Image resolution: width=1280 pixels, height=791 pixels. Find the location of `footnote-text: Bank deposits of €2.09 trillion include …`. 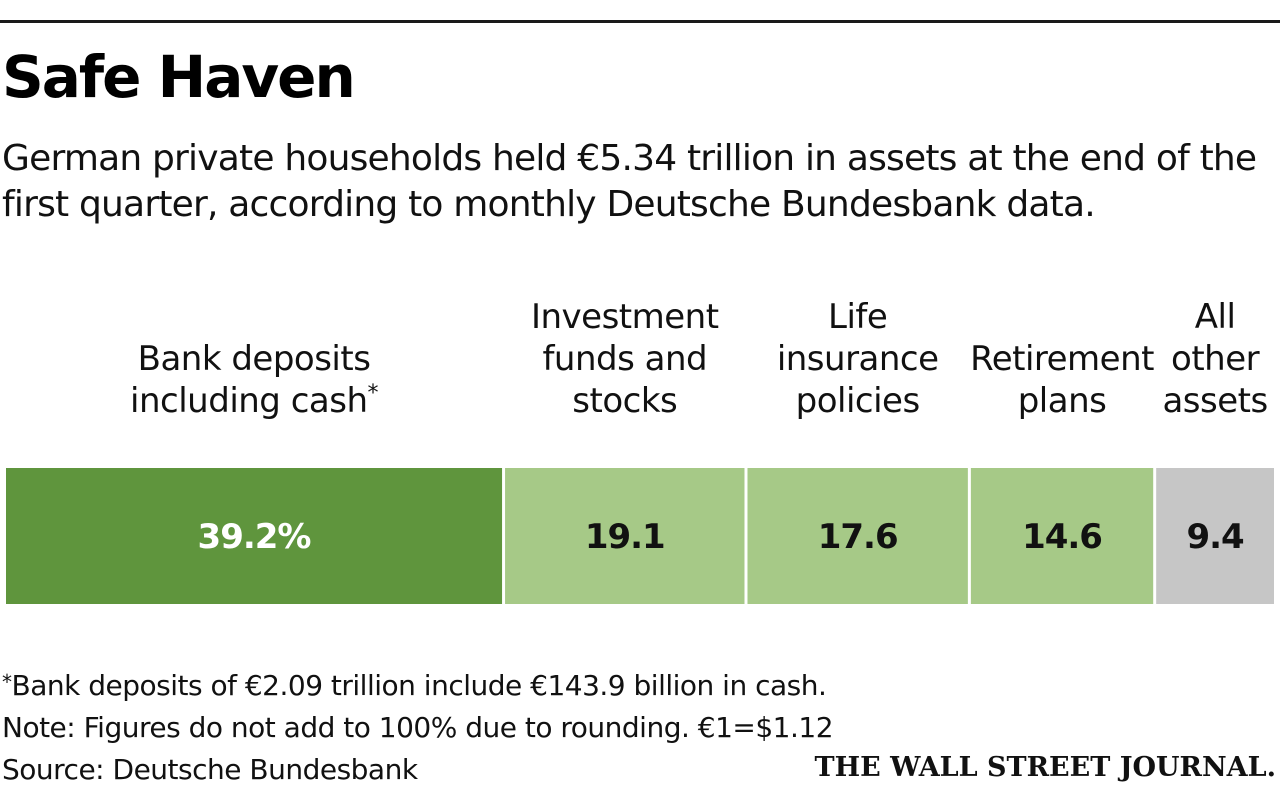

footnote-text: Bank deposits of €2.09 trillion include … is located at coordinates (419, 685).